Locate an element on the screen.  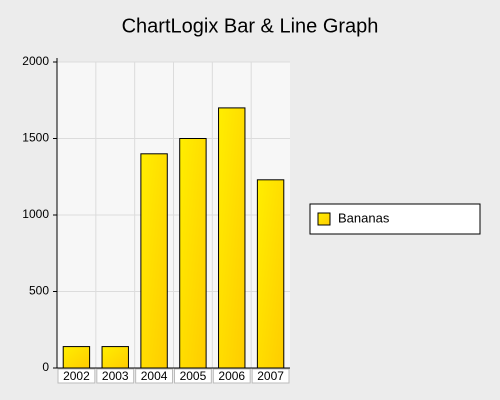
x-tick-label: 2003 is located at coordinates (115, 376).